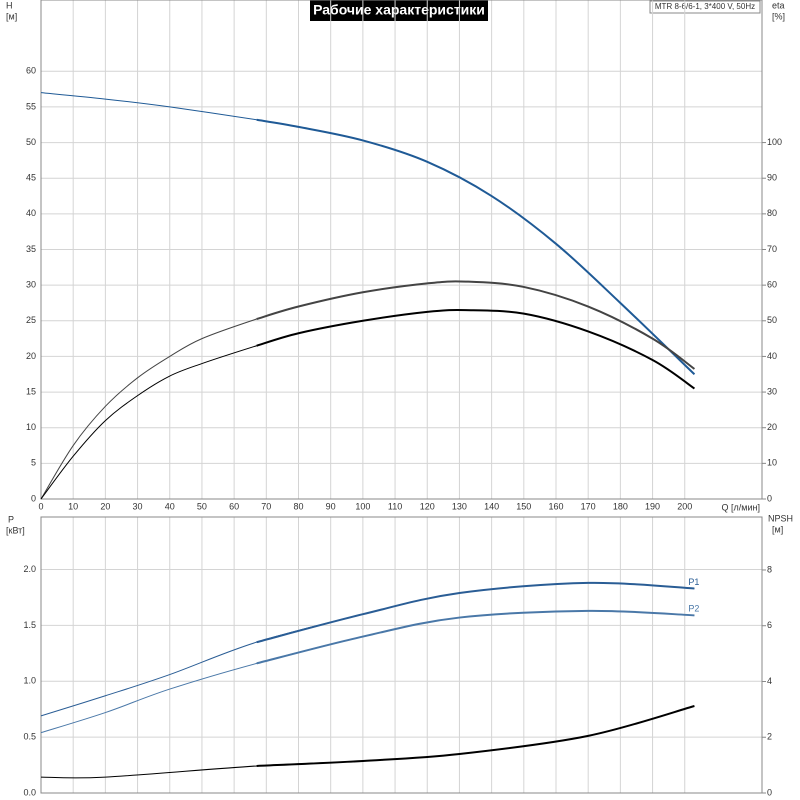 The image size is (800, 800). Describe the element at coordinates (29, 625) in the screenshot. I see `y-tick-label: 1.5` at that location.